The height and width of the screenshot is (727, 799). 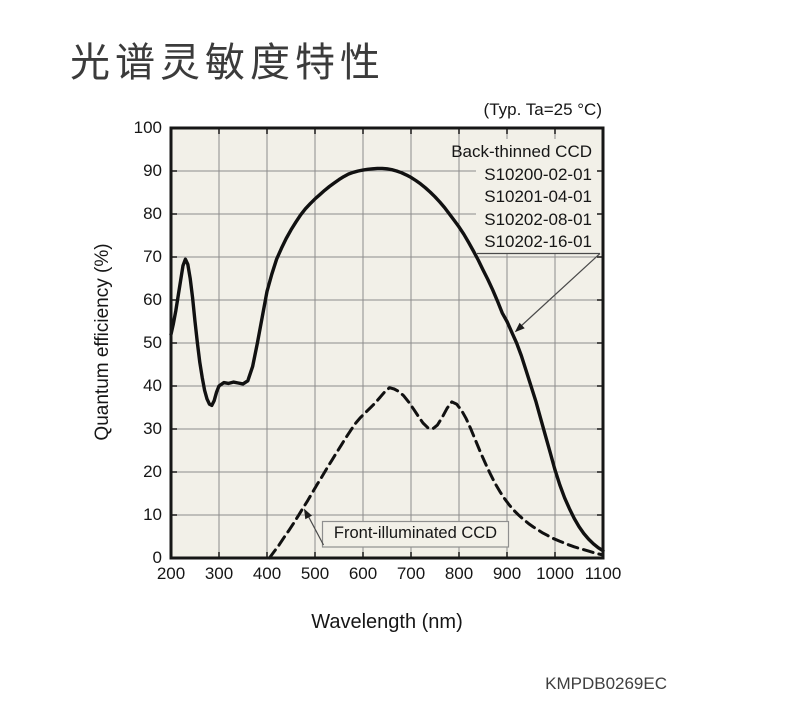 What do you see at coordinates (267, 573) in the screenshot?
I see `x-tick-label: 400` at bounding box center [267, 573].